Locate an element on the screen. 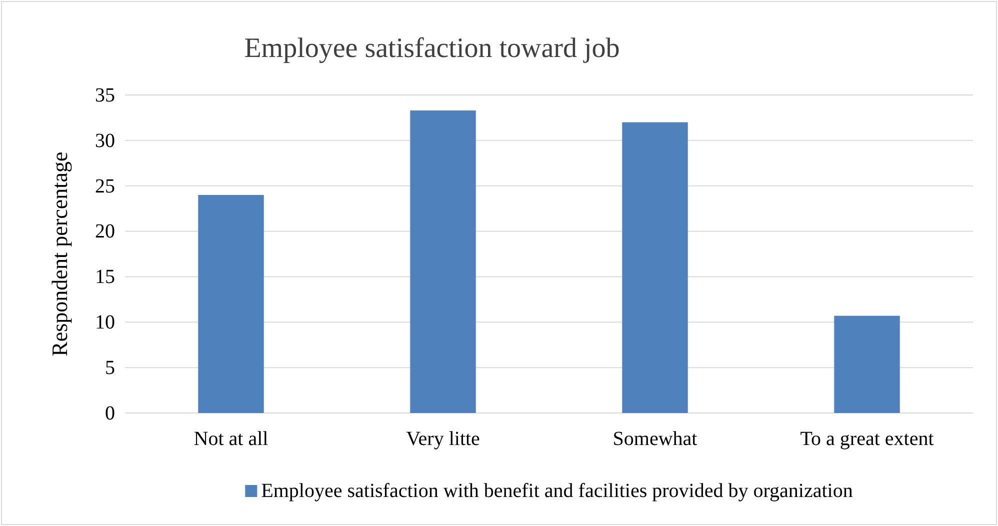 The width and height of the screenshot is (998, 526). y-tick-label: 15 is located at coordinates (105, 277).